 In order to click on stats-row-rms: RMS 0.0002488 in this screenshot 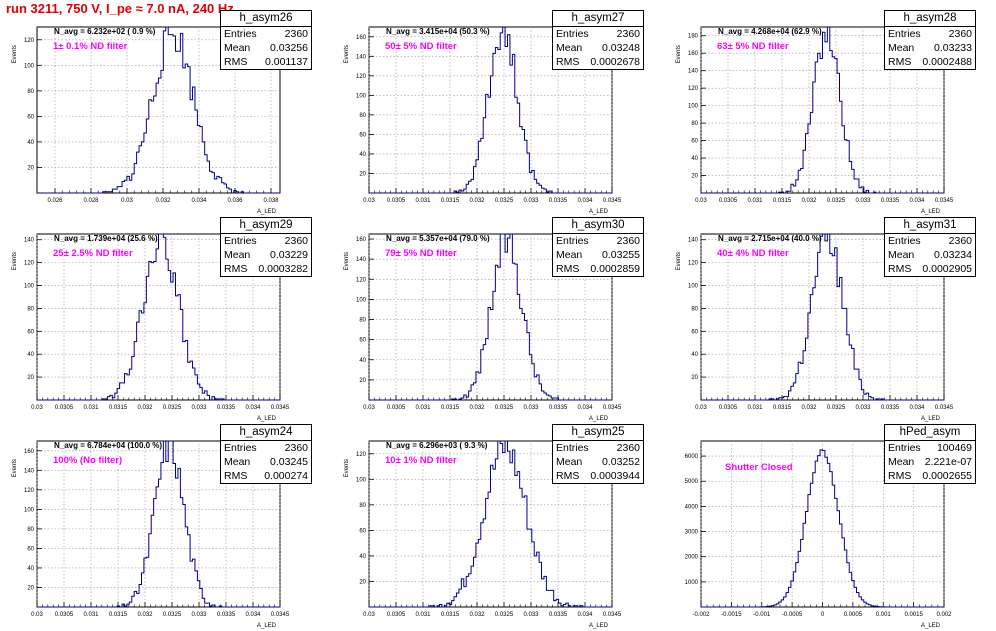, I will do `click(930, 62)`.